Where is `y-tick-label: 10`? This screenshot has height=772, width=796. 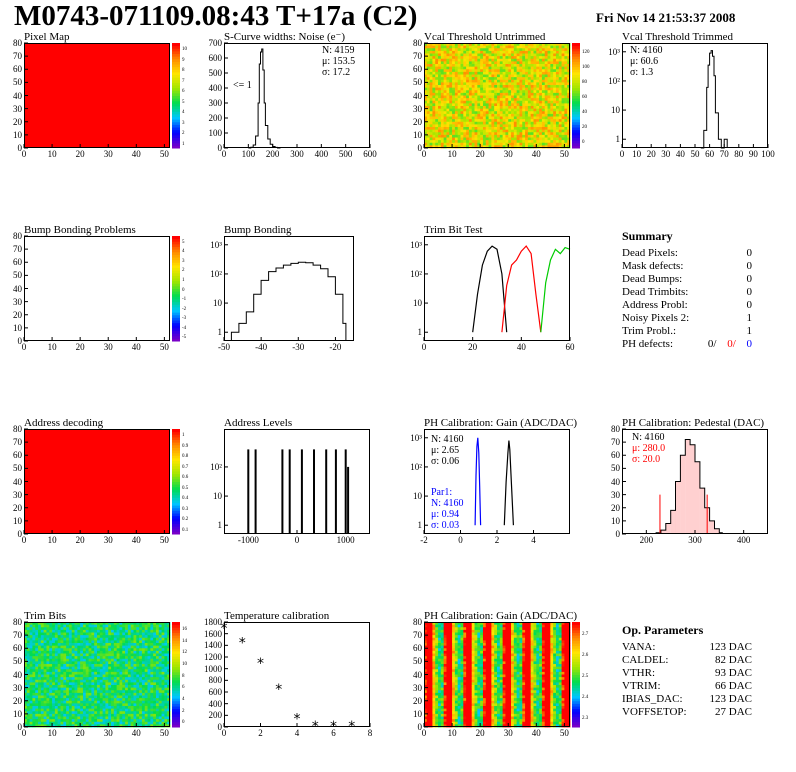
y-tick-label: 10 is located at coordinates (615, 520).